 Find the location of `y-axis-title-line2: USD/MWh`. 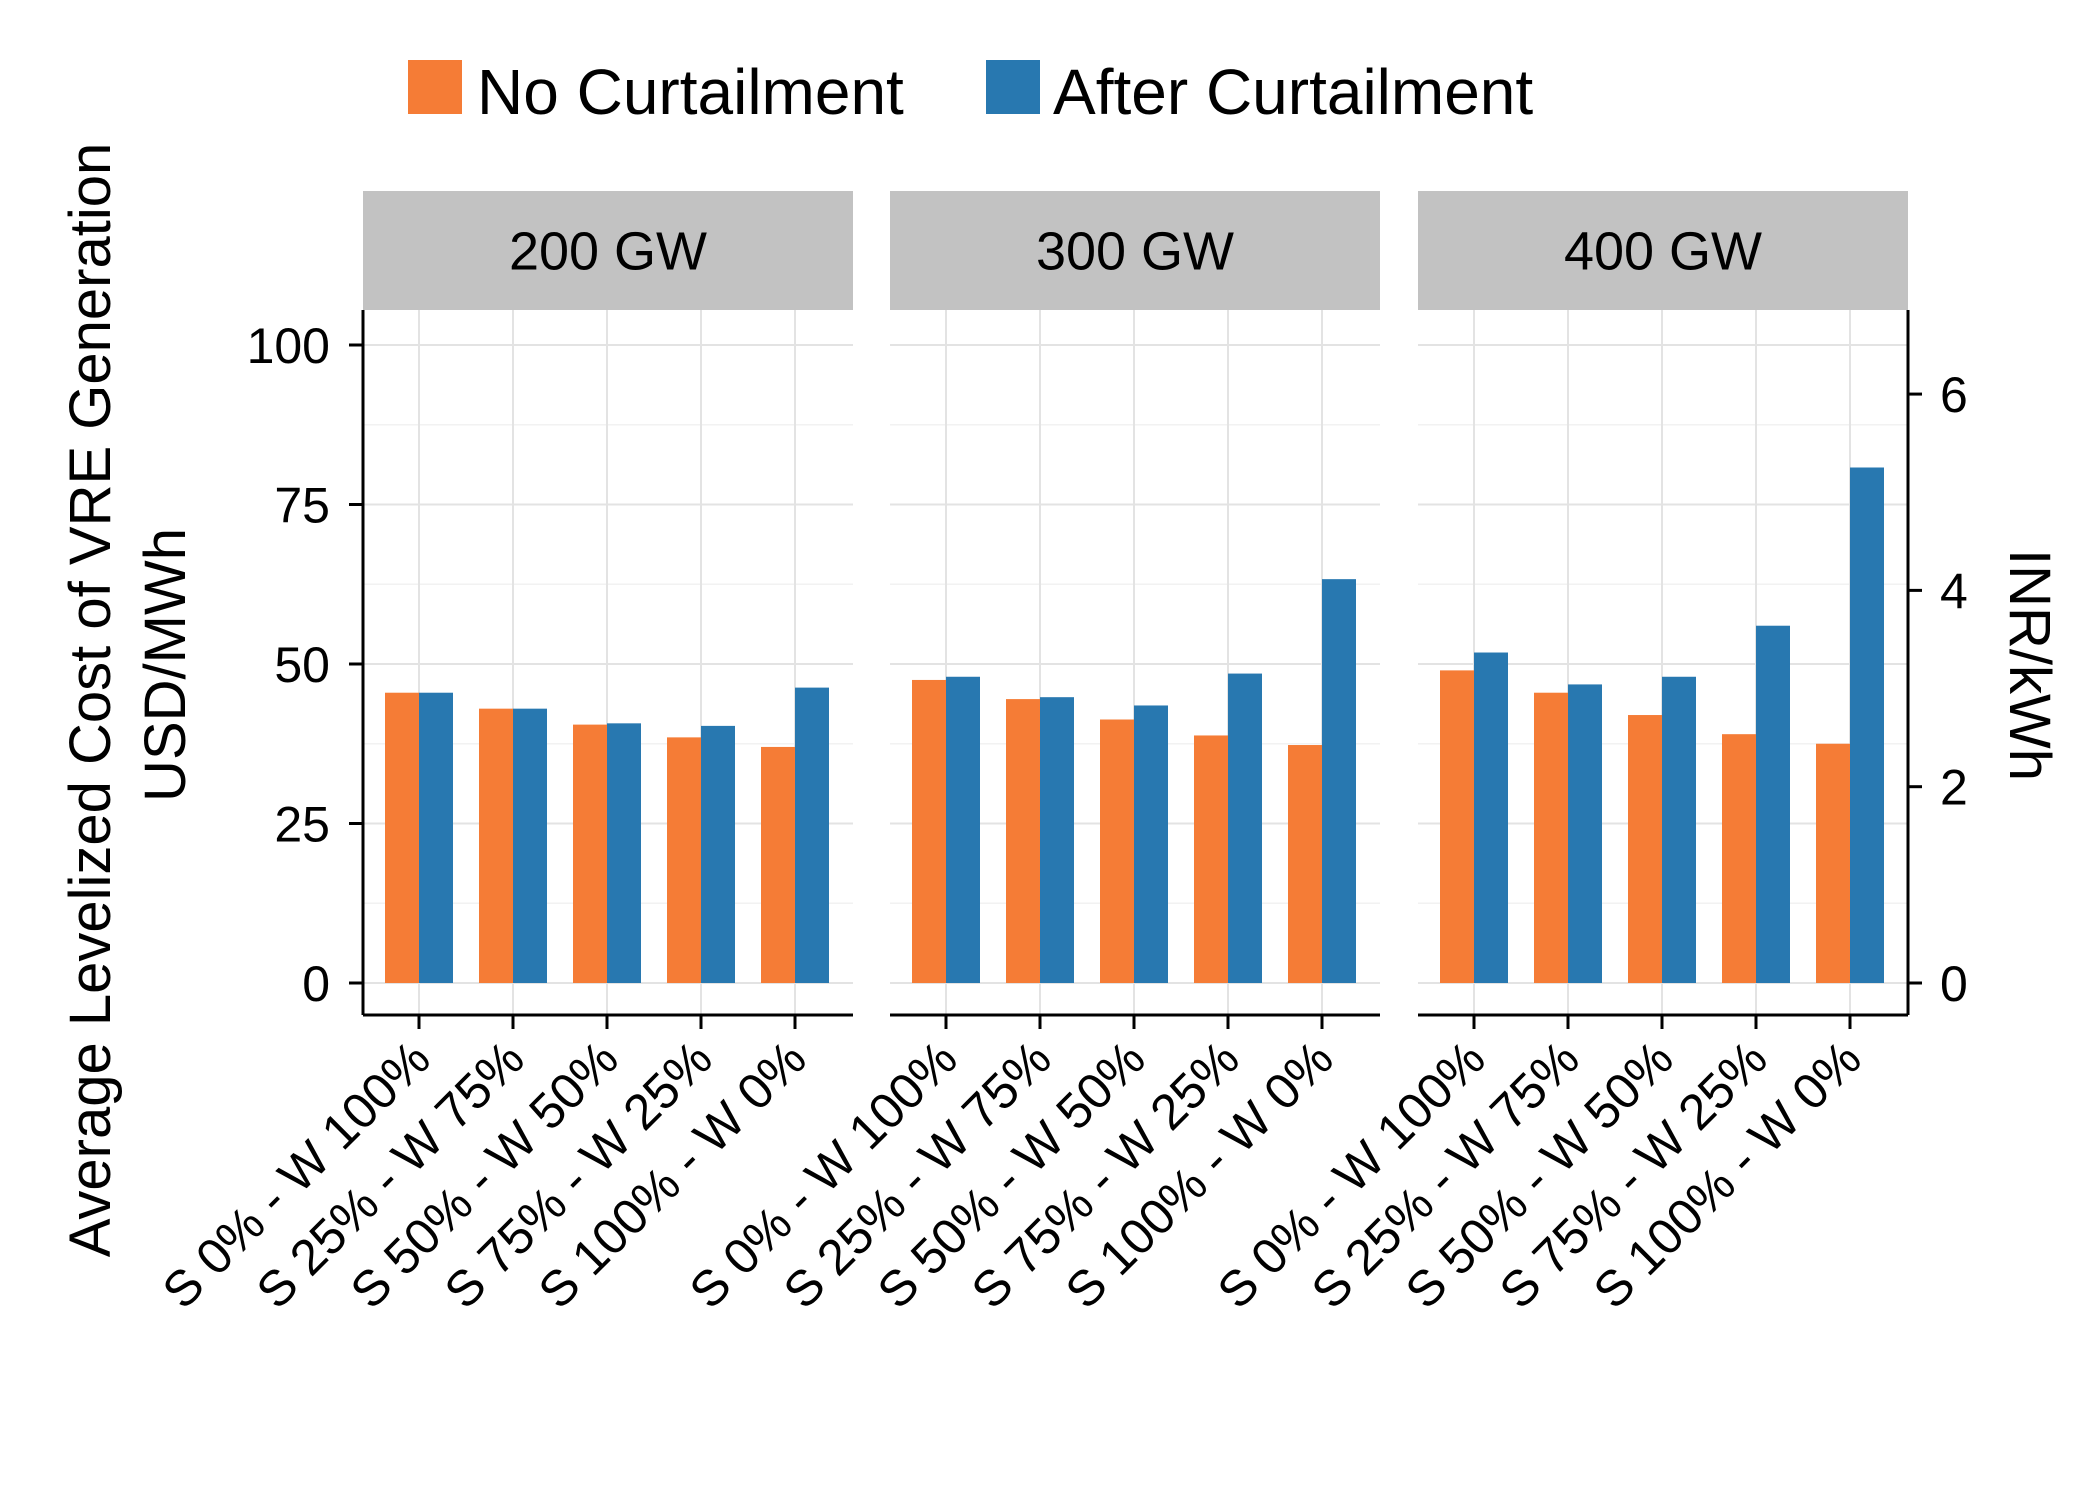

y-axis-title-line2: USD/MWh is located at coordinates (165, 665).